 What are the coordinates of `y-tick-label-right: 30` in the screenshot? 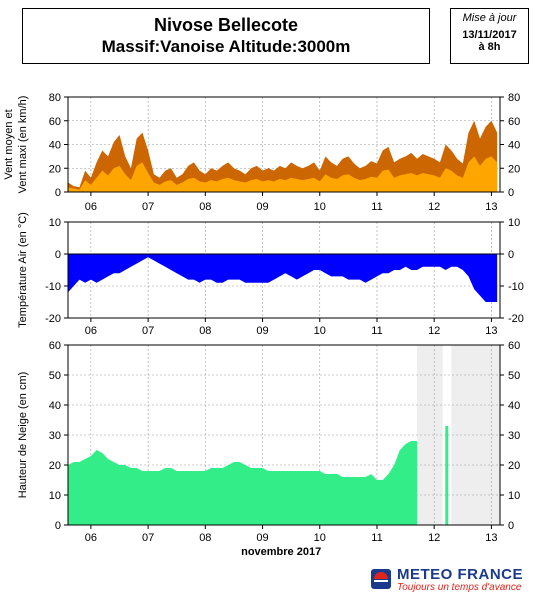 It's located at (514, 436).